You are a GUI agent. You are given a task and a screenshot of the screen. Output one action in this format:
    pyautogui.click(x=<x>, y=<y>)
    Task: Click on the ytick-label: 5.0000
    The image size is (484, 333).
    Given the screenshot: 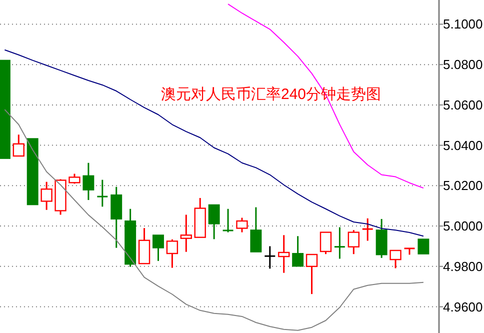 What is the action you would take?
    pyautogui.click(x=463, y=226)
    